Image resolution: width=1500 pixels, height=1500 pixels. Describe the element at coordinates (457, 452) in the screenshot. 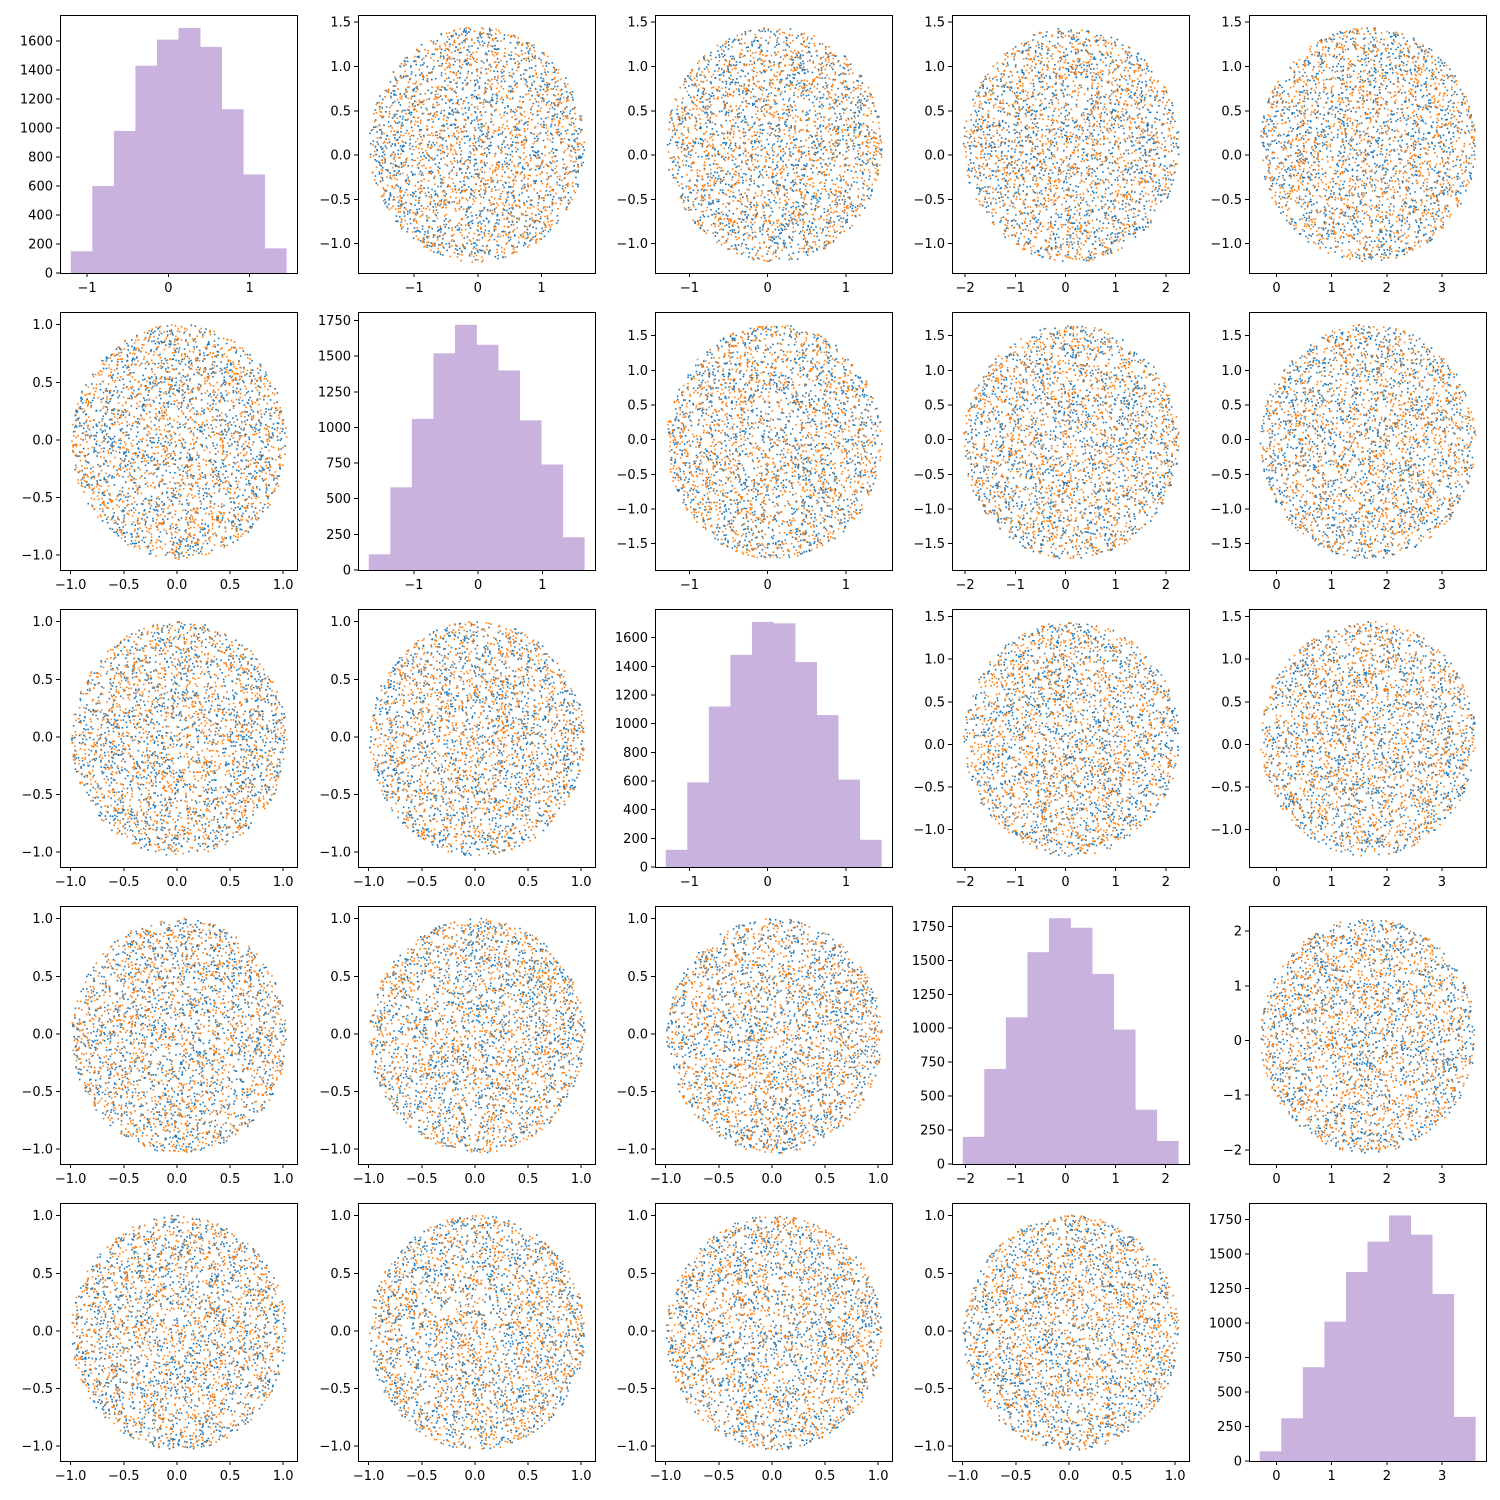

I see `panel-r1-c1: −1 0 1 0 250 500 750 1000 1250 1500 1750` at that location.